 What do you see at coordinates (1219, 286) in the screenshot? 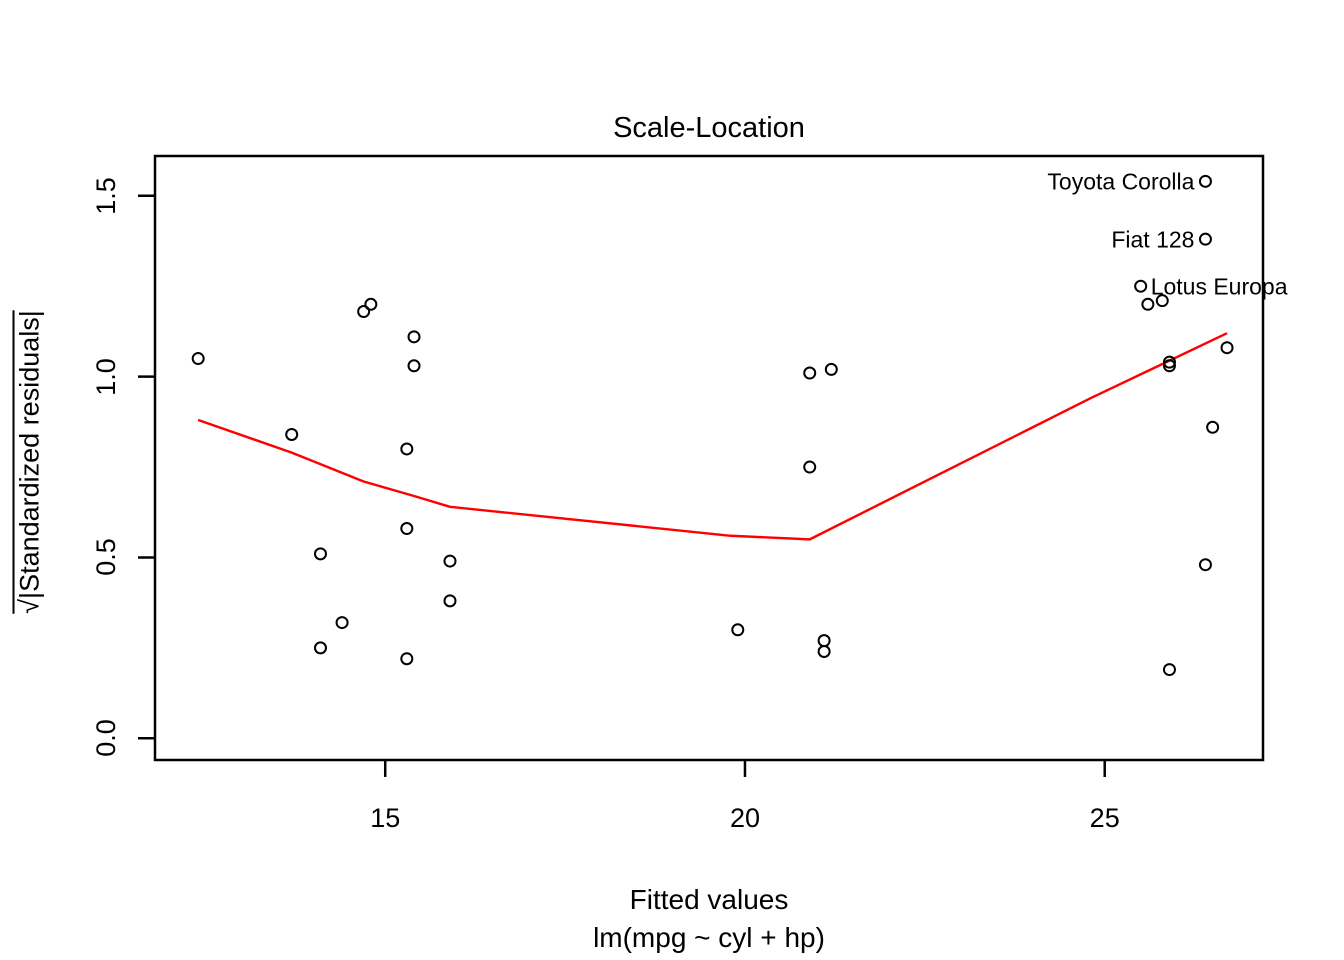
I see `point-label: Lotus Europa` at bounding box center [1219, 286].